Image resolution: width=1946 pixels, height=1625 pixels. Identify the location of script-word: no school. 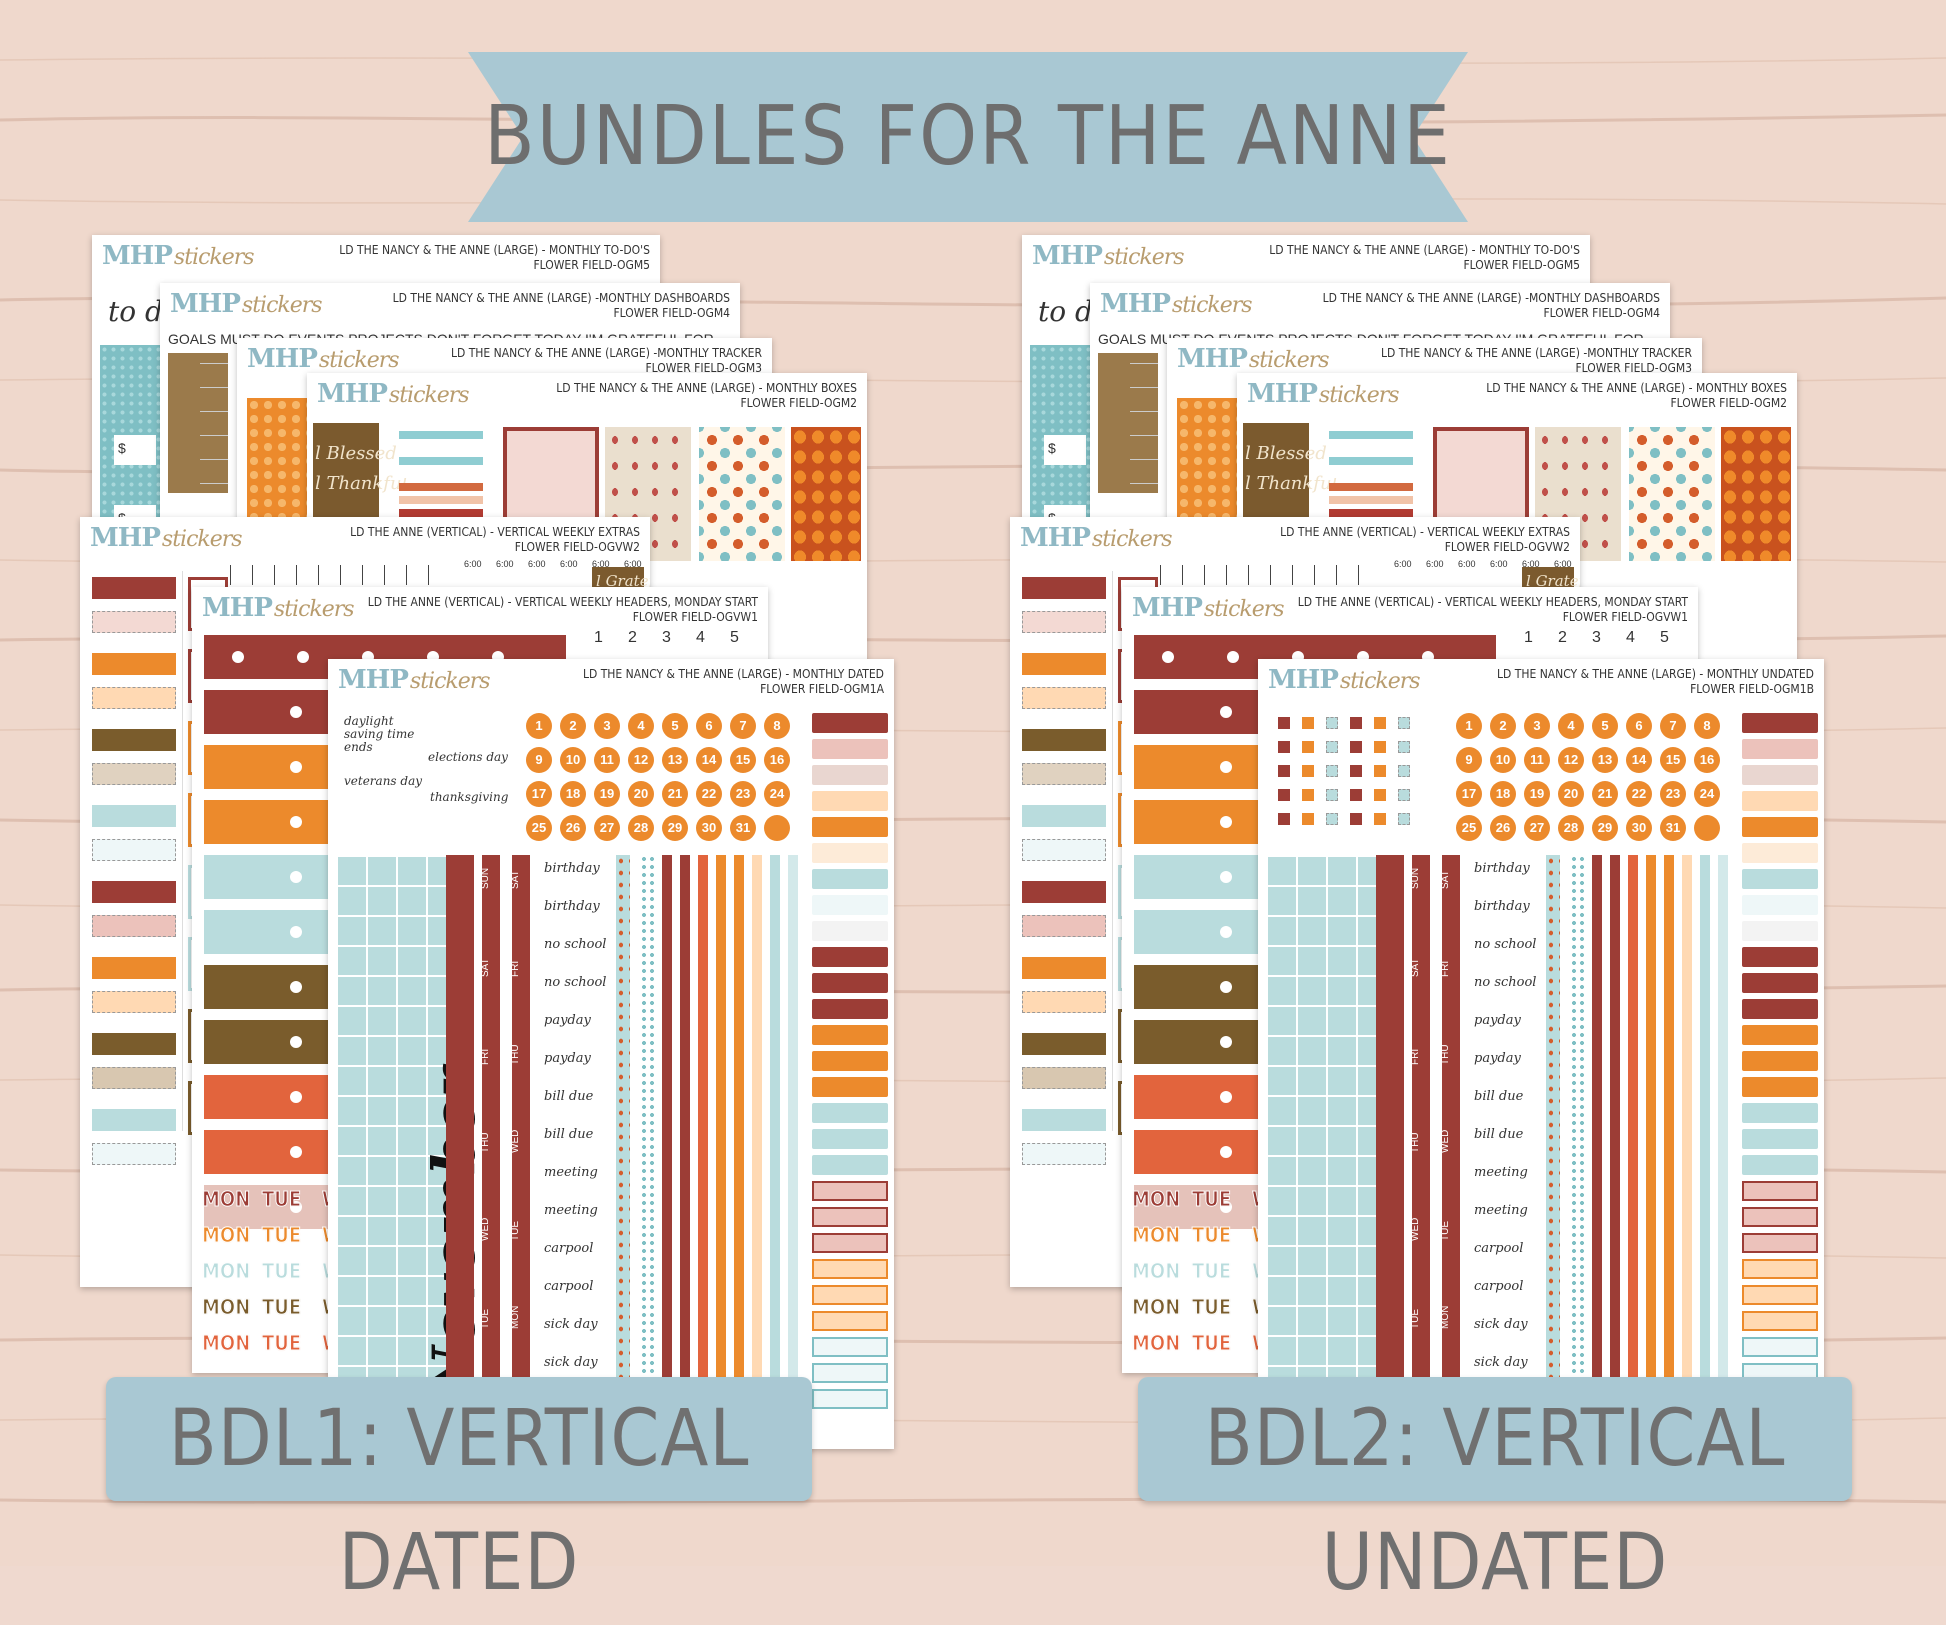
(1505, 982).